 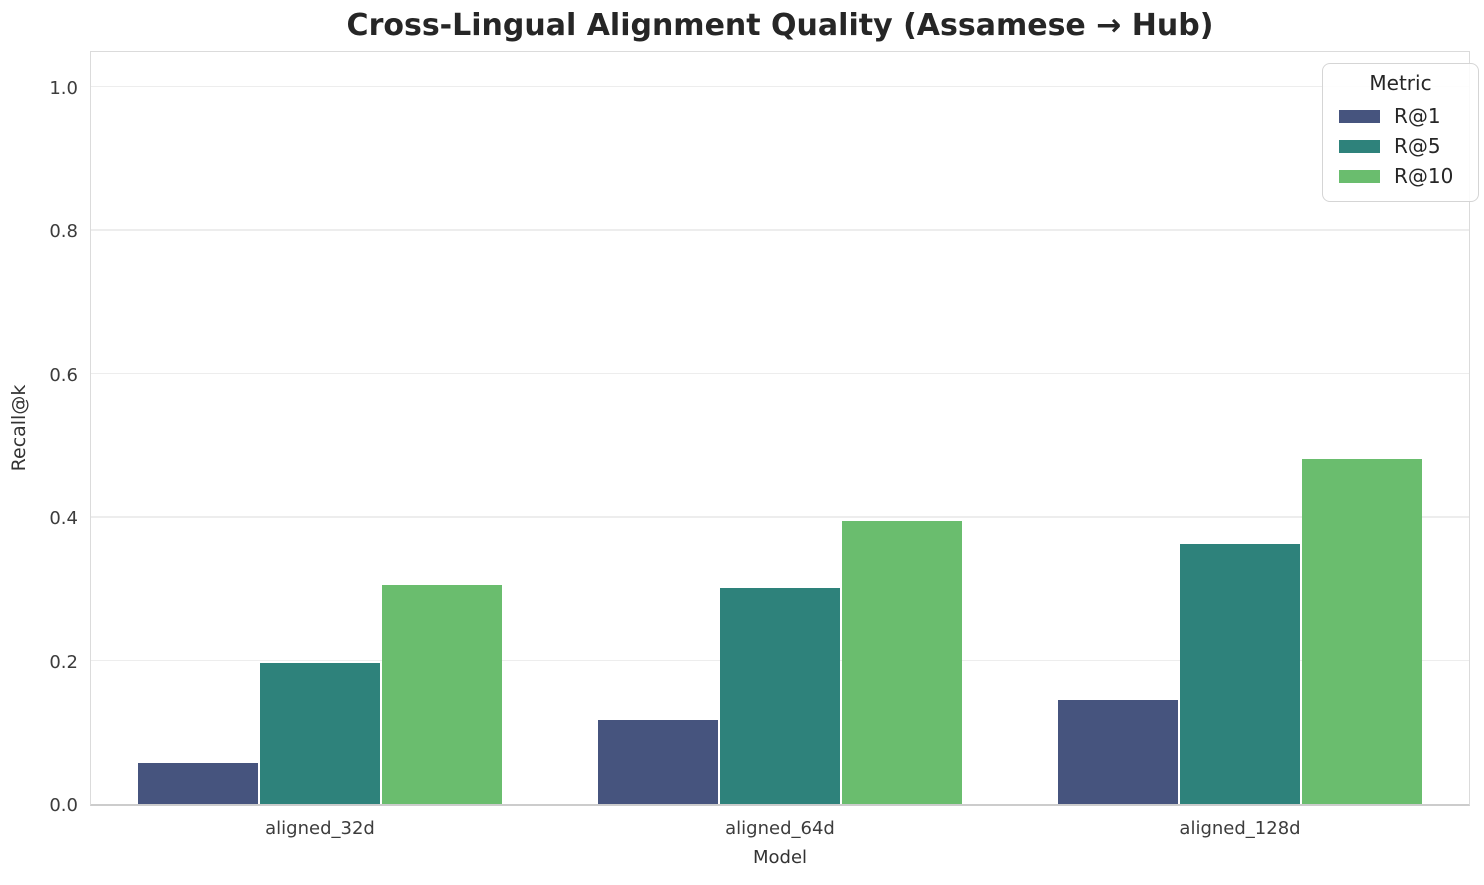 I want to click on y-tick-label: 0.8, so click(x=63, y=231).